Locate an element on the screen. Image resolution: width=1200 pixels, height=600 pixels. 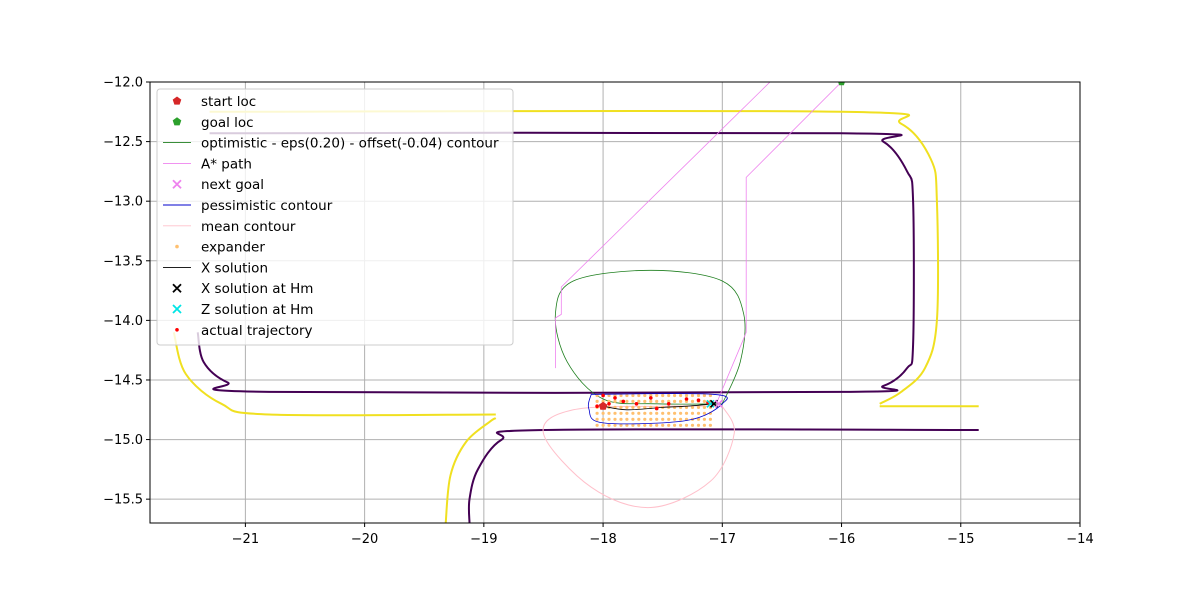
x-tick-label-7: −14 is located at coordinates (1079, 539).